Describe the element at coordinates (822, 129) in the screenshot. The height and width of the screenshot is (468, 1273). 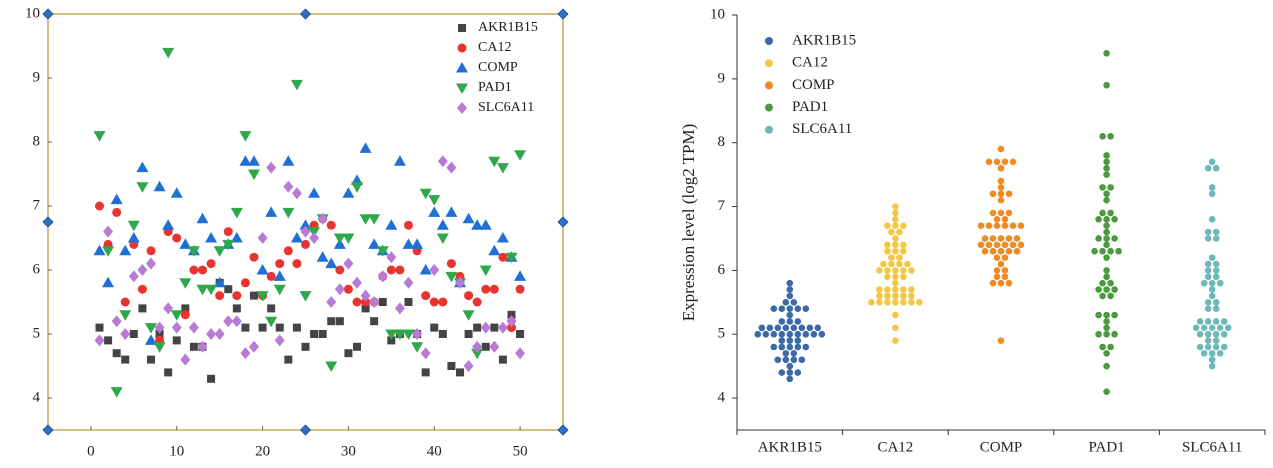
I see `legend-label: SLC6A11` at that location.